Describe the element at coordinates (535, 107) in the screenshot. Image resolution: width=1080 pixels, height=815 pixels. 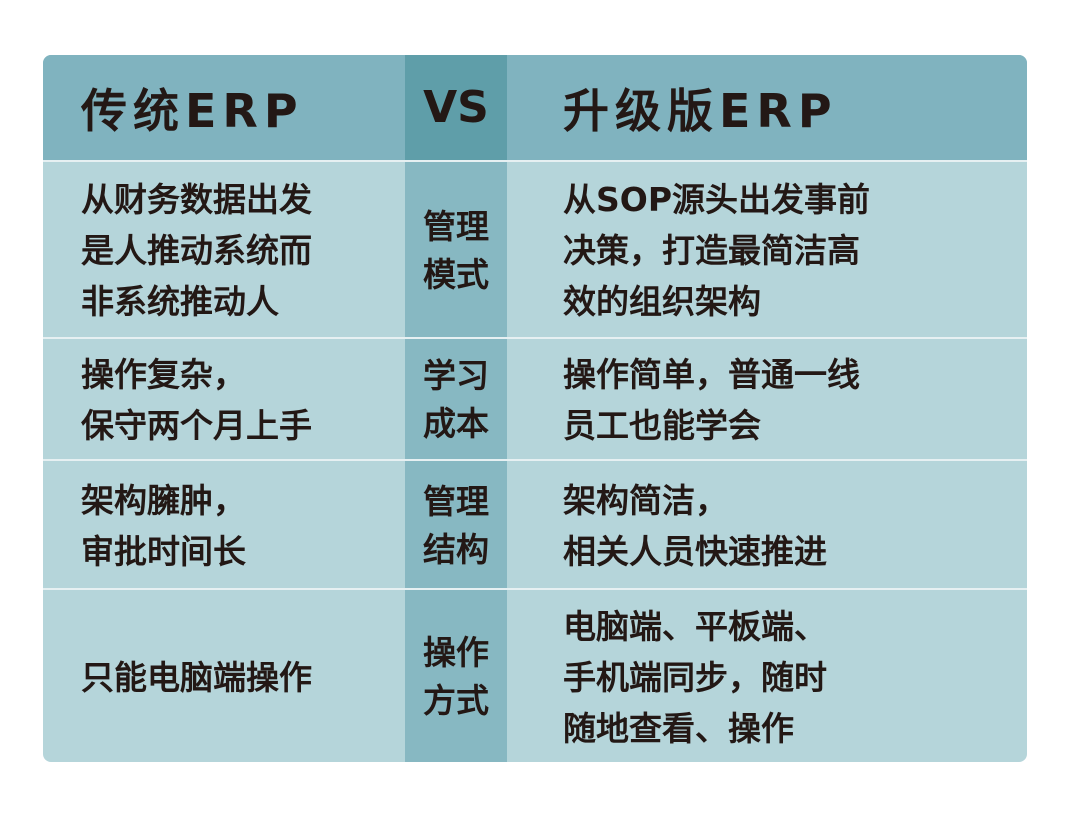
I see `table-header: 传统ERP VS 升级版ERP` at that location.